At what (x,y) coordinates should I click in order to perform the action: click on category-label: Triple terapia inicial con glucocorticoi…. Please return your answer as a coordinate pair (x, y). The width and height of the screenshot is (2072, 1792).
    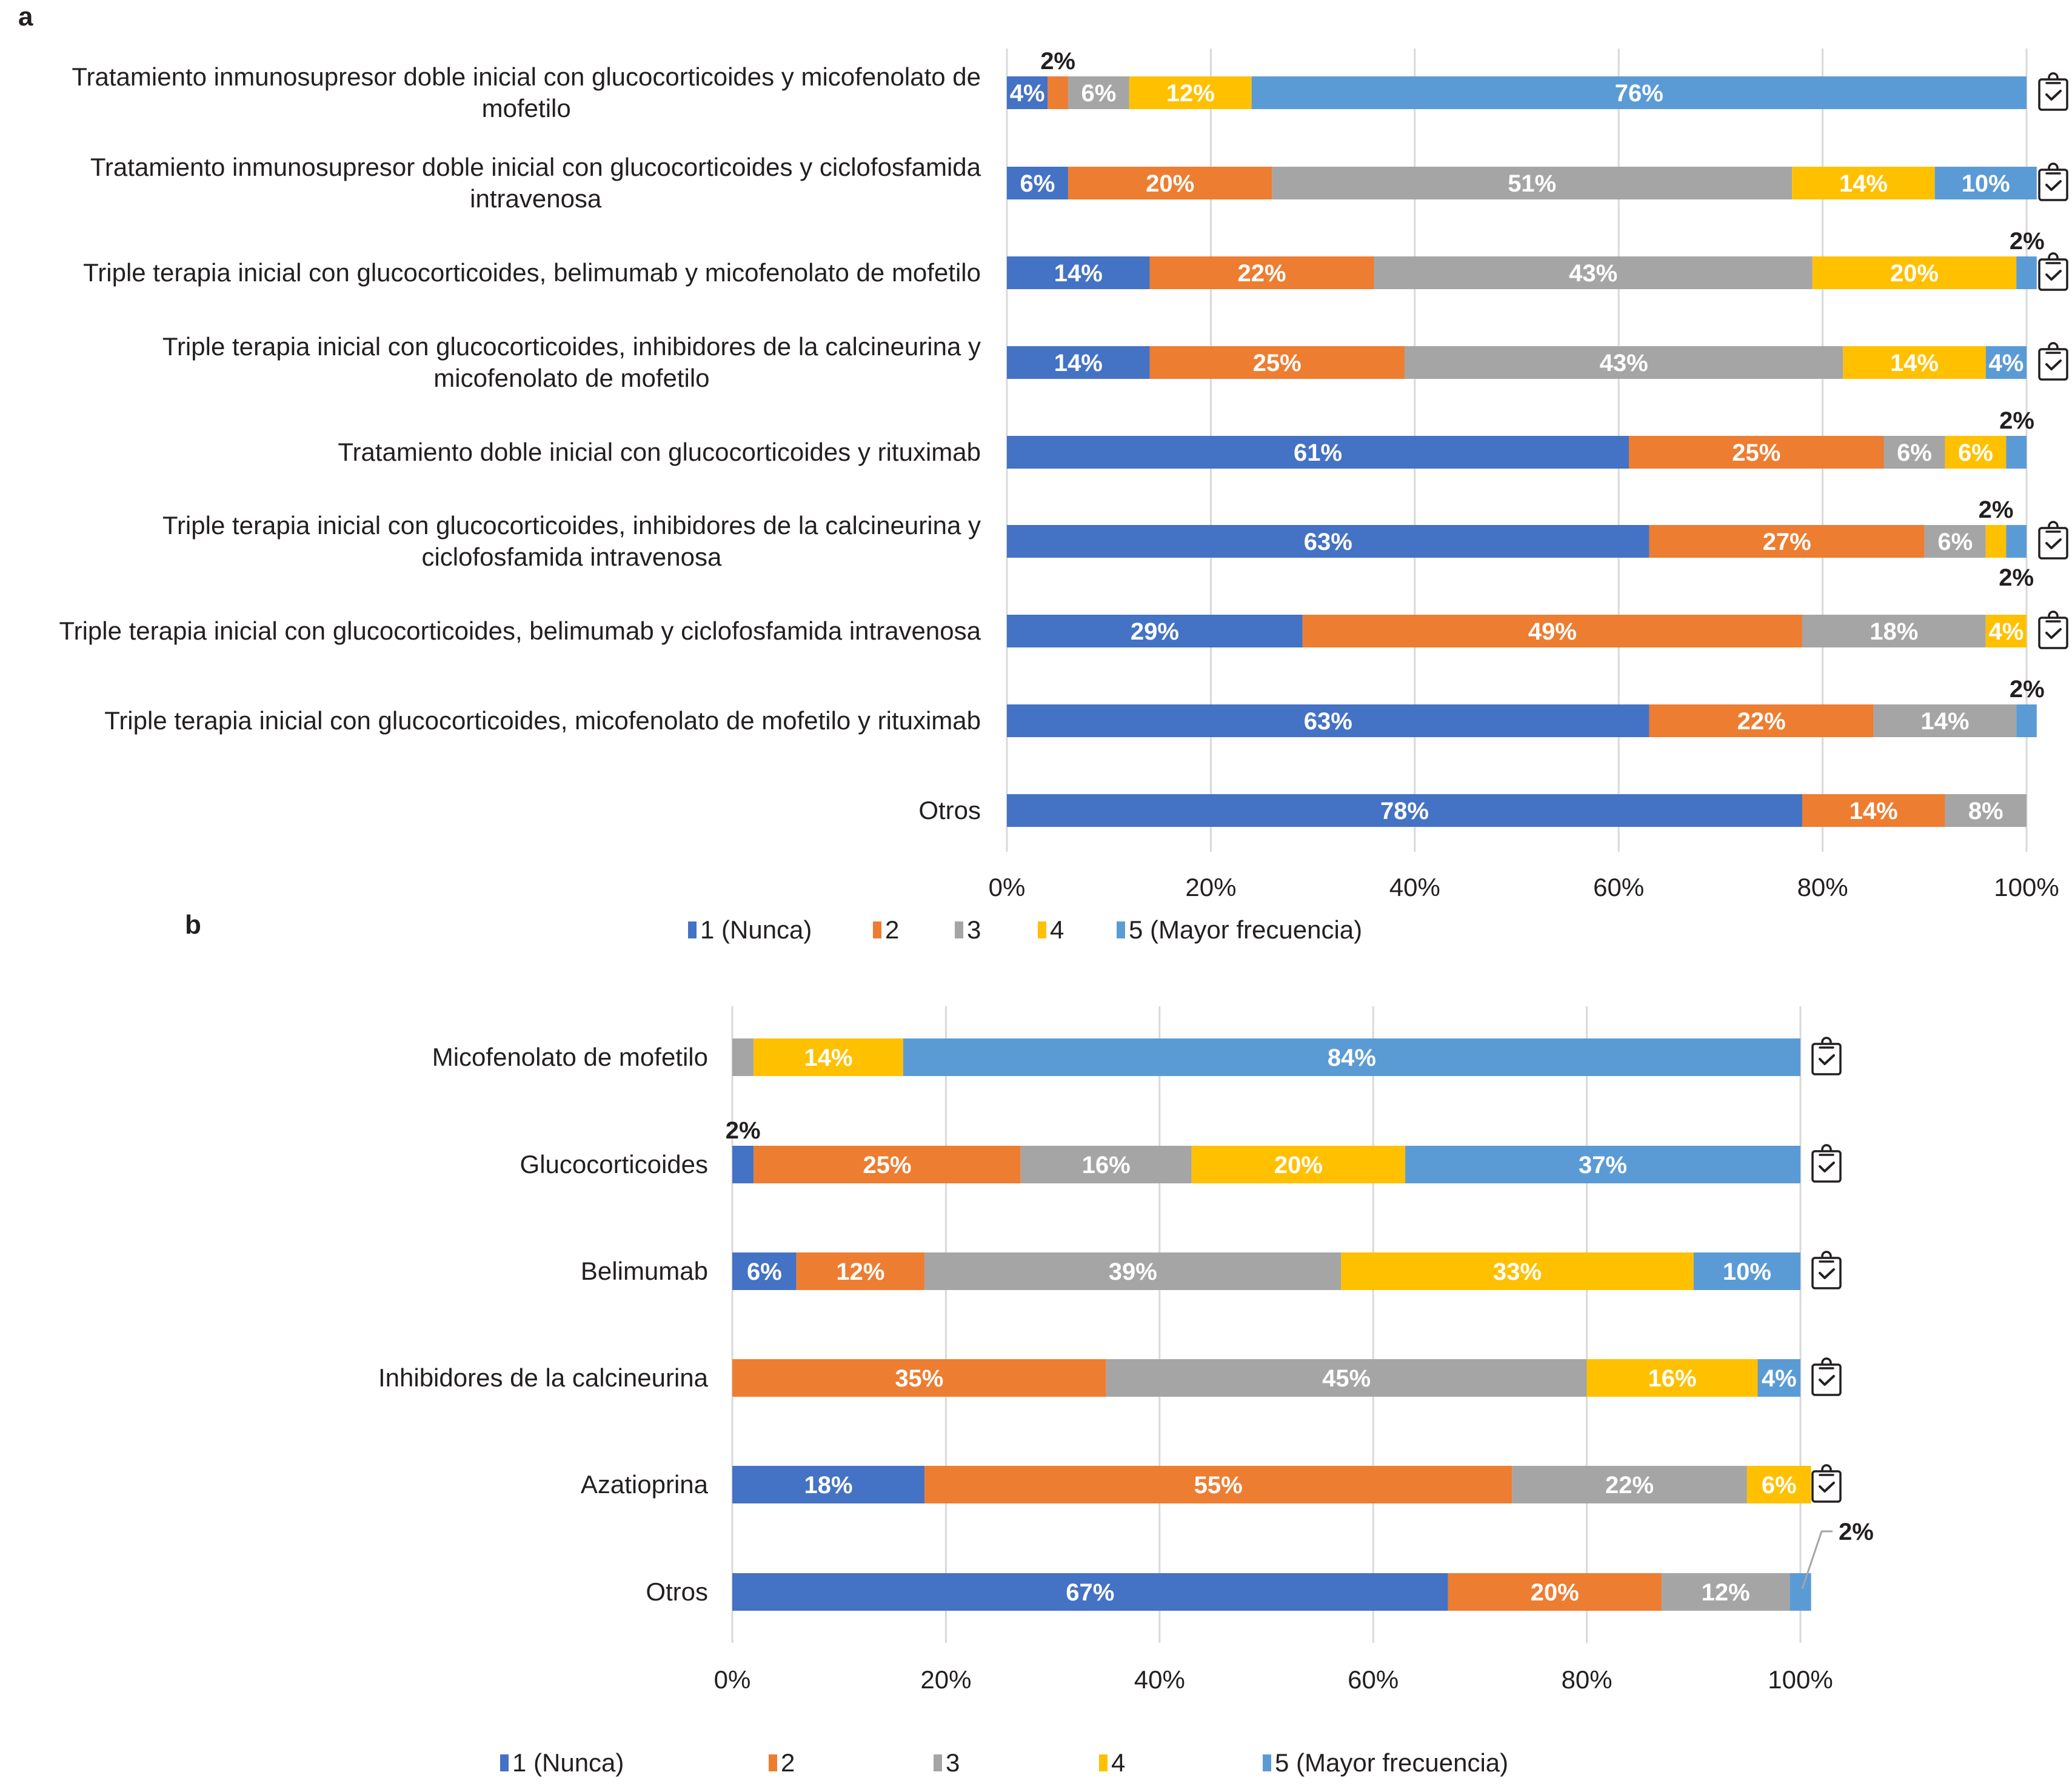
    Looking at the image, I should click on (571, 525).